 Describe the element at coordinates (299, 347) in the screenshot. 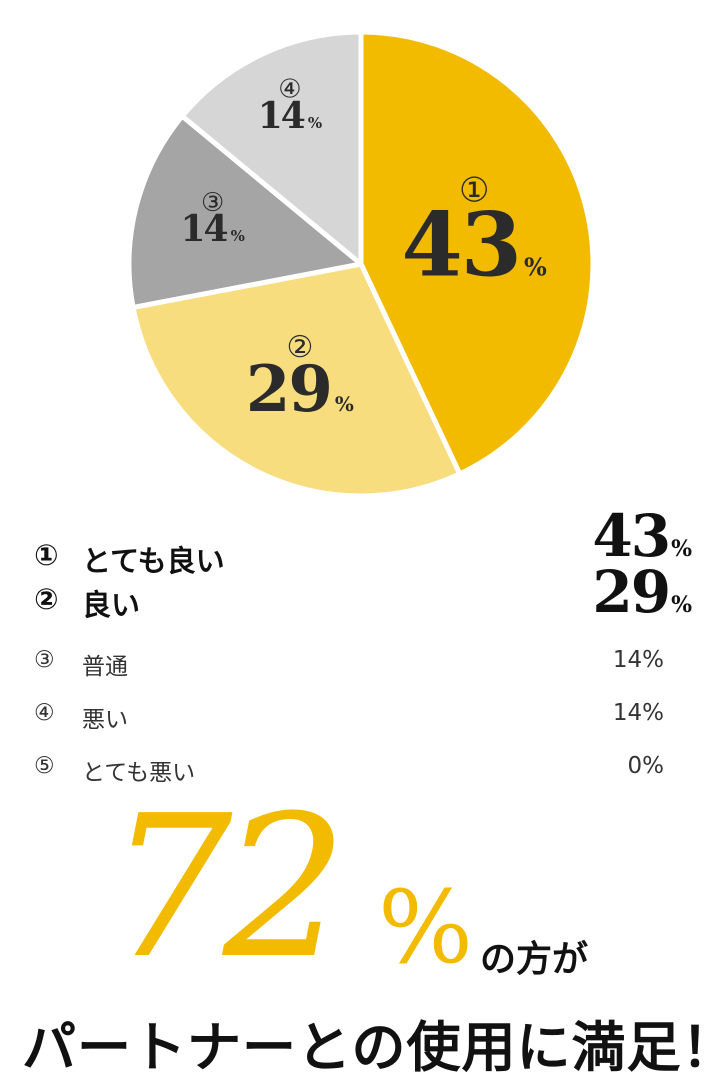

I see `pie-slice-marker-2: ②` at that location.